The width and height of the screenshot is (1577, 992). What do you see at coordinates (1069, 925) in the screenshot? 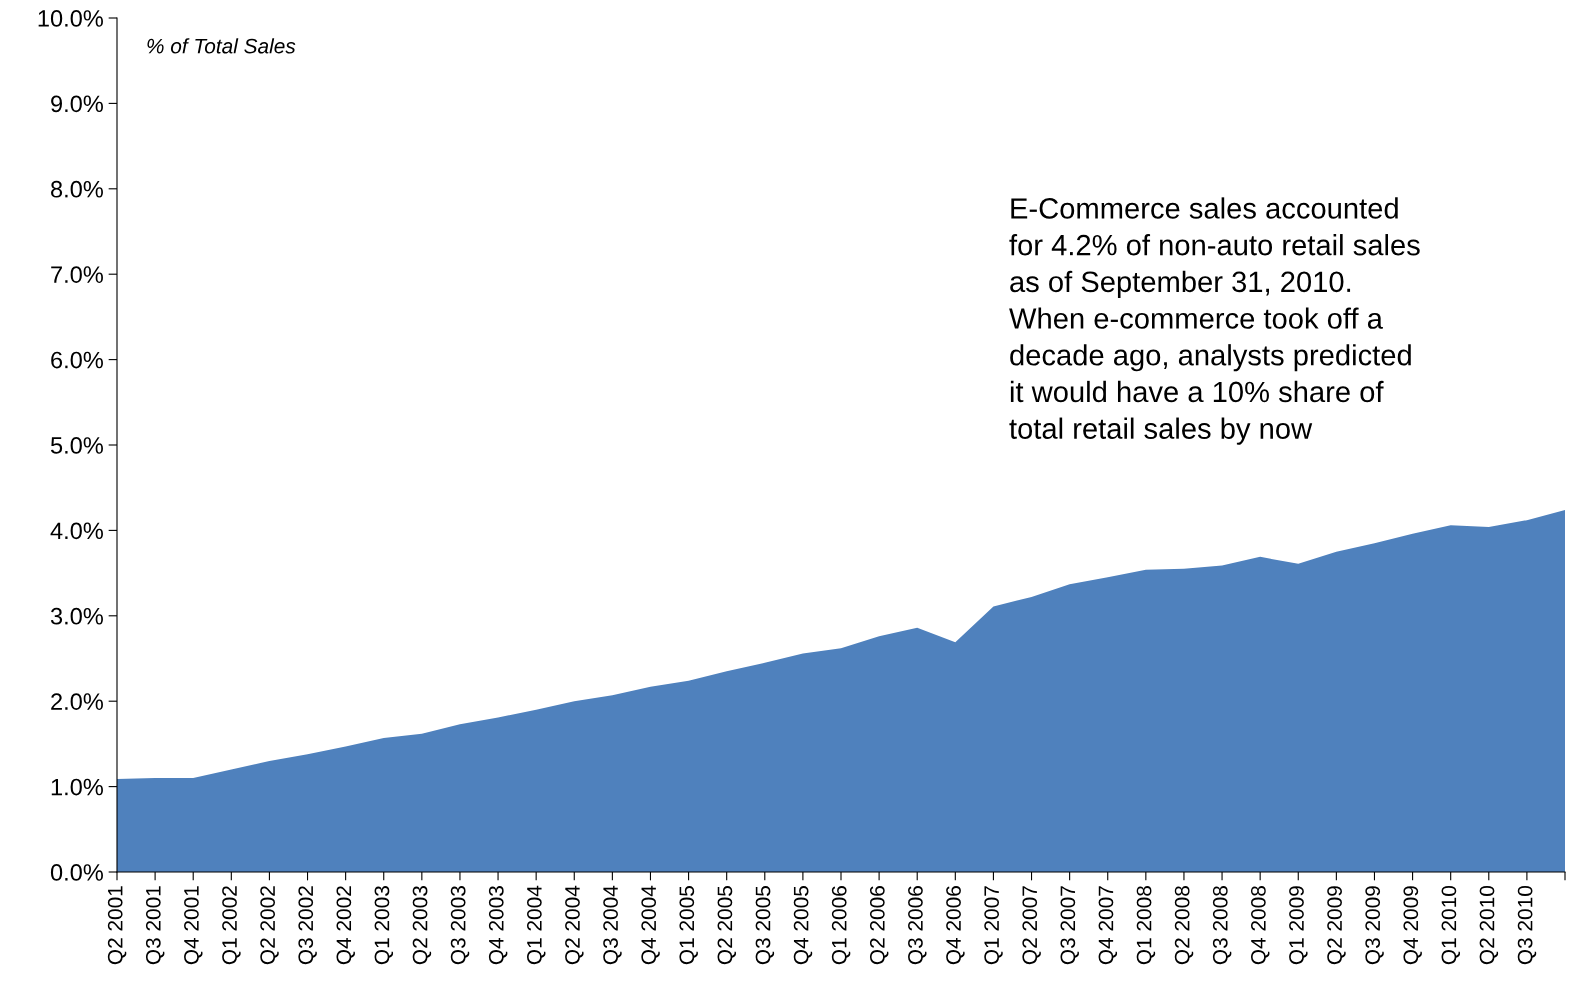
I see `x-tick-label: Q3 2007` at bounding box center [1069, 925].